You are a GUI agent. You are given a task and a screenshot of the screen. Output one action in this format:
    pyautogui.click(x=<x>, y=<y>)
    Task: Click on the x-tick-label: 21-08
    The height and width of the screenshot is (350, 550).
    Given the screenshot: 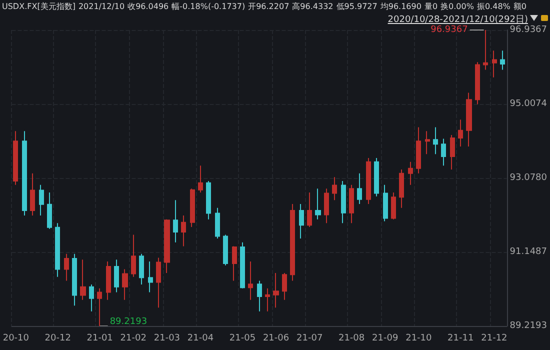 What is the action you would take?
    pyautogui.click(x=351, y=339)
    